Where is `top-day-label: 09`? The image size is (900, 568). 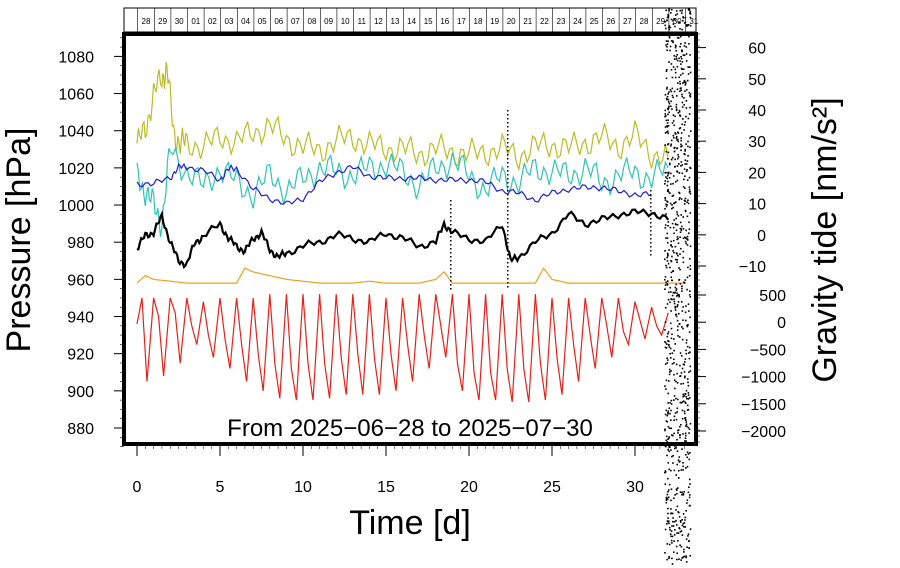 top-day-label: 09 is located at coordinates (328, 21).